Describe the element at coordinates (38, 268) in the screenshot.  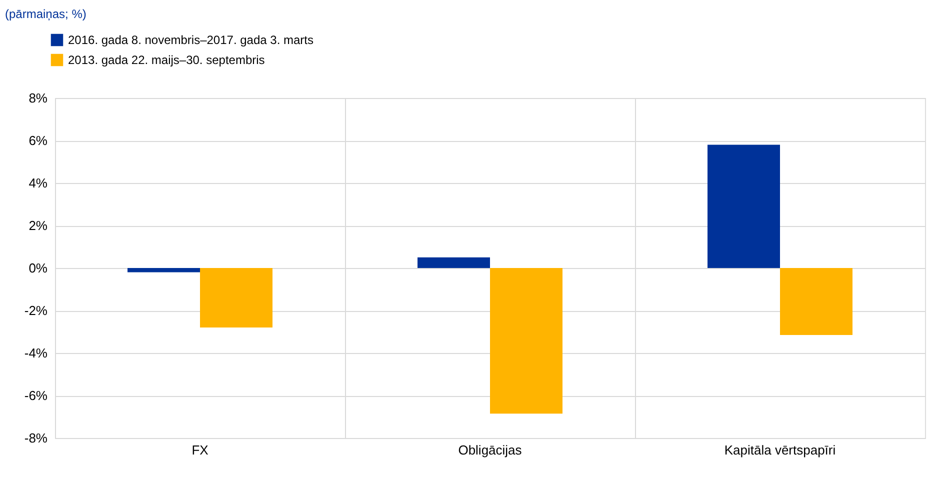
I see `y-tick-label: 0%` at that location.